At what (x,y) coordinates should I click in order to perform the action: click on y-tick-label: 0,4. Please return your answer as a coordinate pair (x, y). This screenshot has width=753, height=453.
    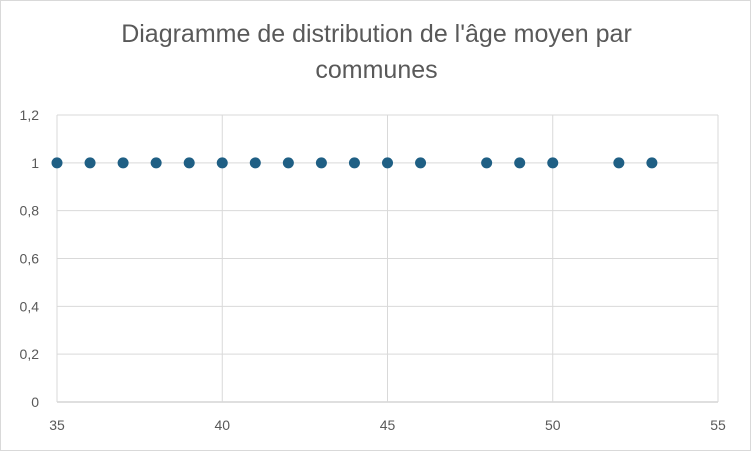
    Looking at the image, I should click on (30, 306).